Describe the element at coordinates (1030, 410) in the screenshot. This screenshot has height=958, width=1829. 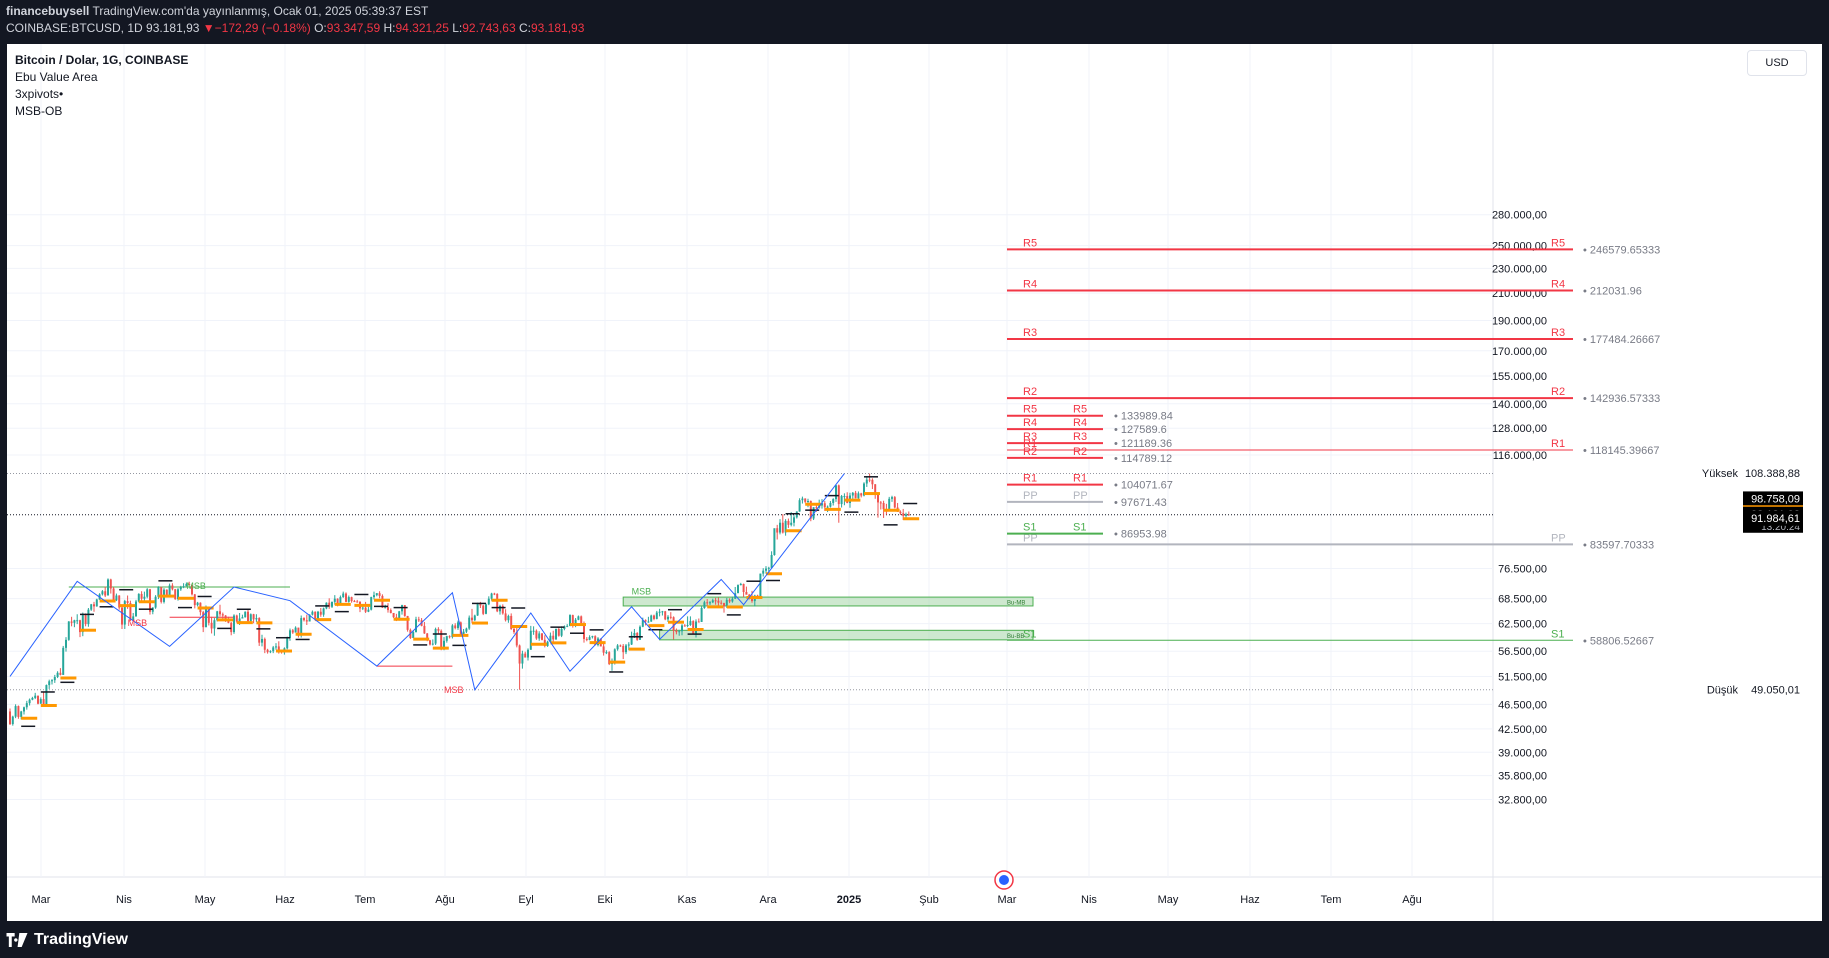
I see `monthly-pivot-name: R5` at that location.